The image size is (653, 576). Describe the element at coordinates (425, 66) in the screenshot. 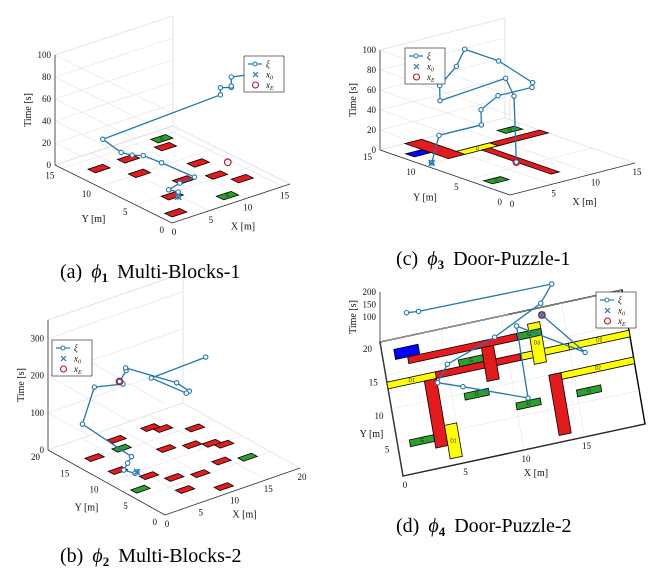

I see `legend: ξx0xE` at that location.